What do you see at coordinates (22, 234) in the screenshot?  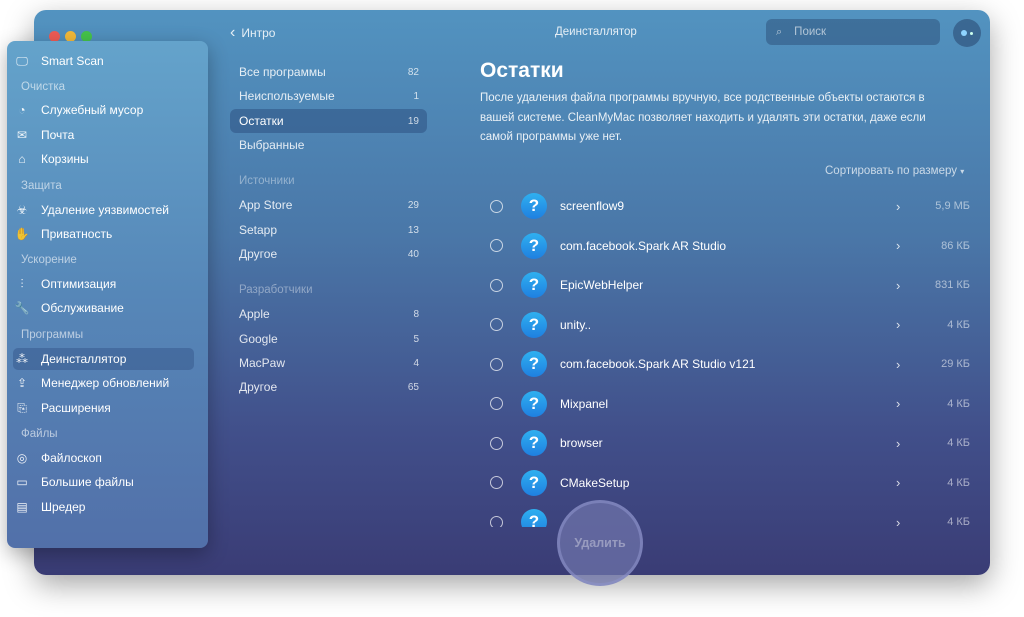 I see `hand-icon: ✋` at bounding box center [22, 234].